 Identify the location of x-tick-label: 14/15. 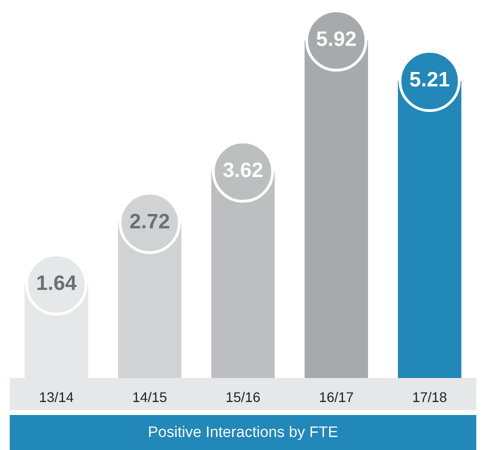
(149, 397).